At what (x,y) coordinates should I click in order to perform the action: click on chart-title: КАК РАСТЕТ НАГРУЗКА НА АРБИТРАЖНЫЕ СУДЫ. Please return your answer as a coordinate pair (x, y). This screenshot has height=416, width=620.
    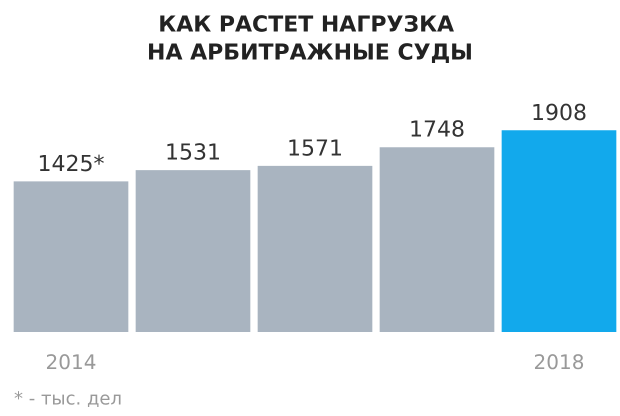
    Looking at the image, I should click on (310, 39).